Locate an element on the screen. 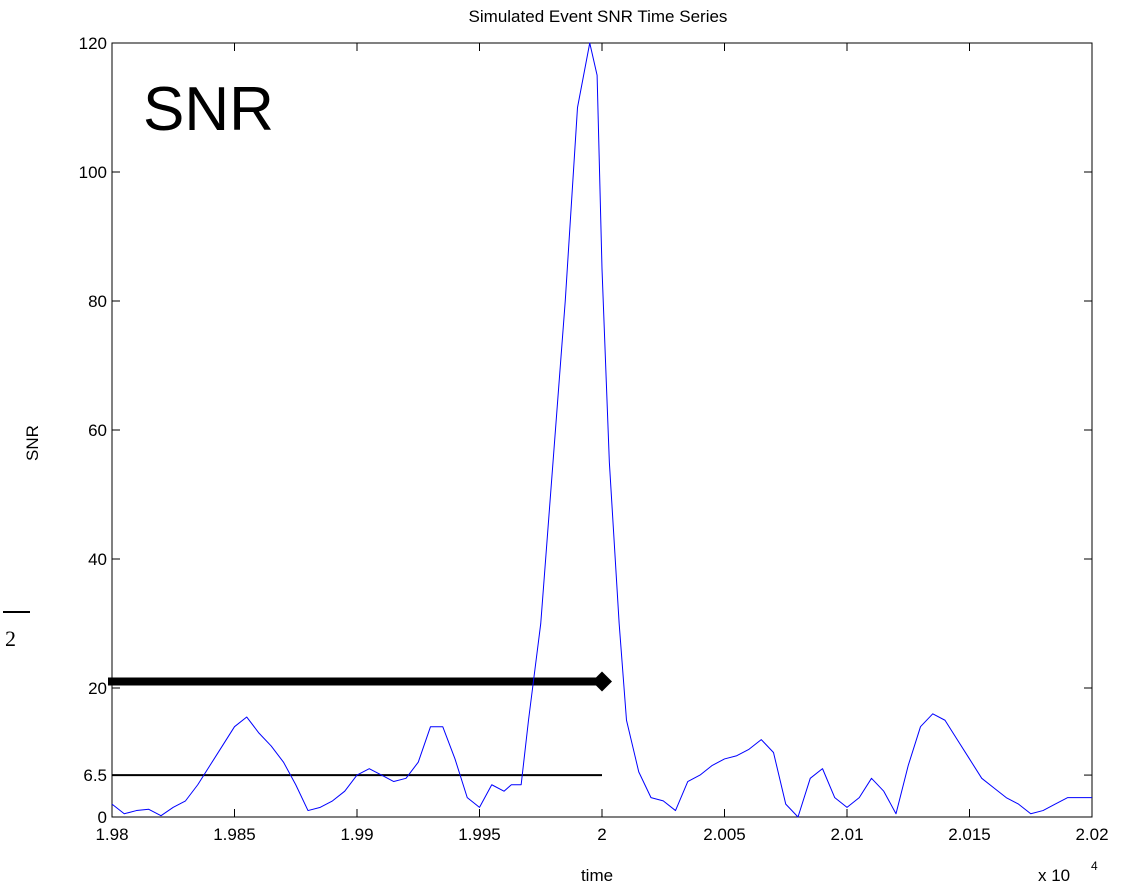 This screenshot has width=1127, height=891. x-axis-label: time is located at coordinates (597, 875).